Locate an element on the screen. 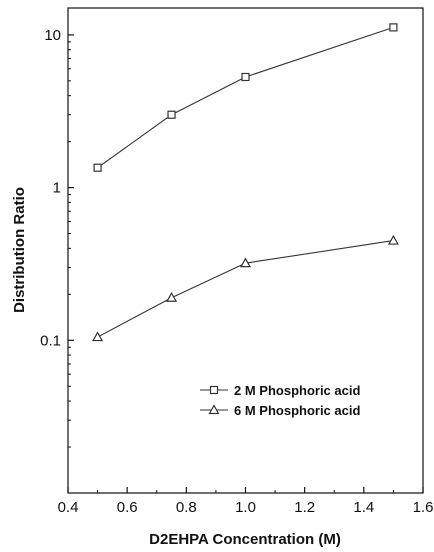 The image size is (434, 552). legend: 2 M Phosphoric acid 6 M Phosphoric acid is located at coordinates (280, 400).